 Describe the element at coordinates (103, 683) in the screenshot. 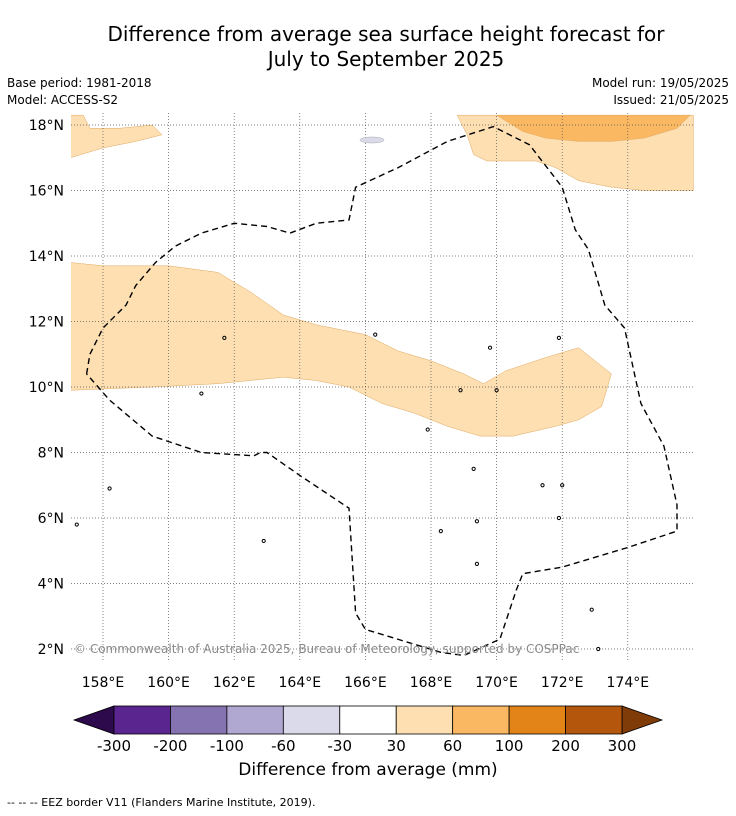

I see `x-tick-label: 158°E` at that location.